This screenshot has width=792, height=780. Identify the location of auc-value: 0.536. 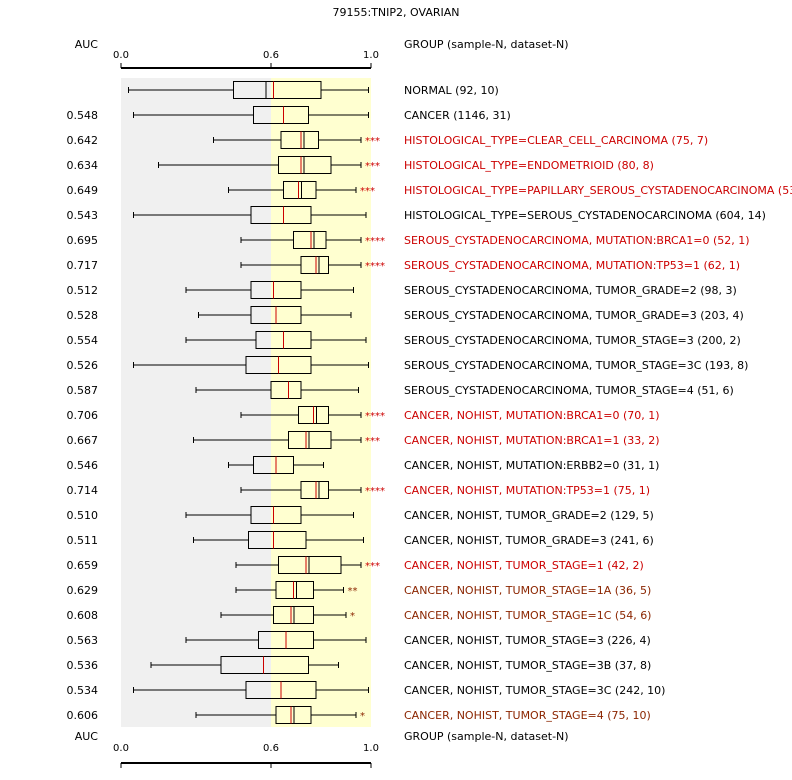
(83, 665).